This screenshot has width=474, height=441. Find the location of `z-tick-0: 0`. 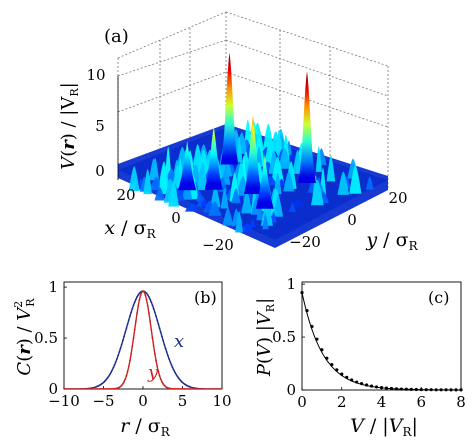

z-tick-0: 0 is located at coordinates (100, 171).